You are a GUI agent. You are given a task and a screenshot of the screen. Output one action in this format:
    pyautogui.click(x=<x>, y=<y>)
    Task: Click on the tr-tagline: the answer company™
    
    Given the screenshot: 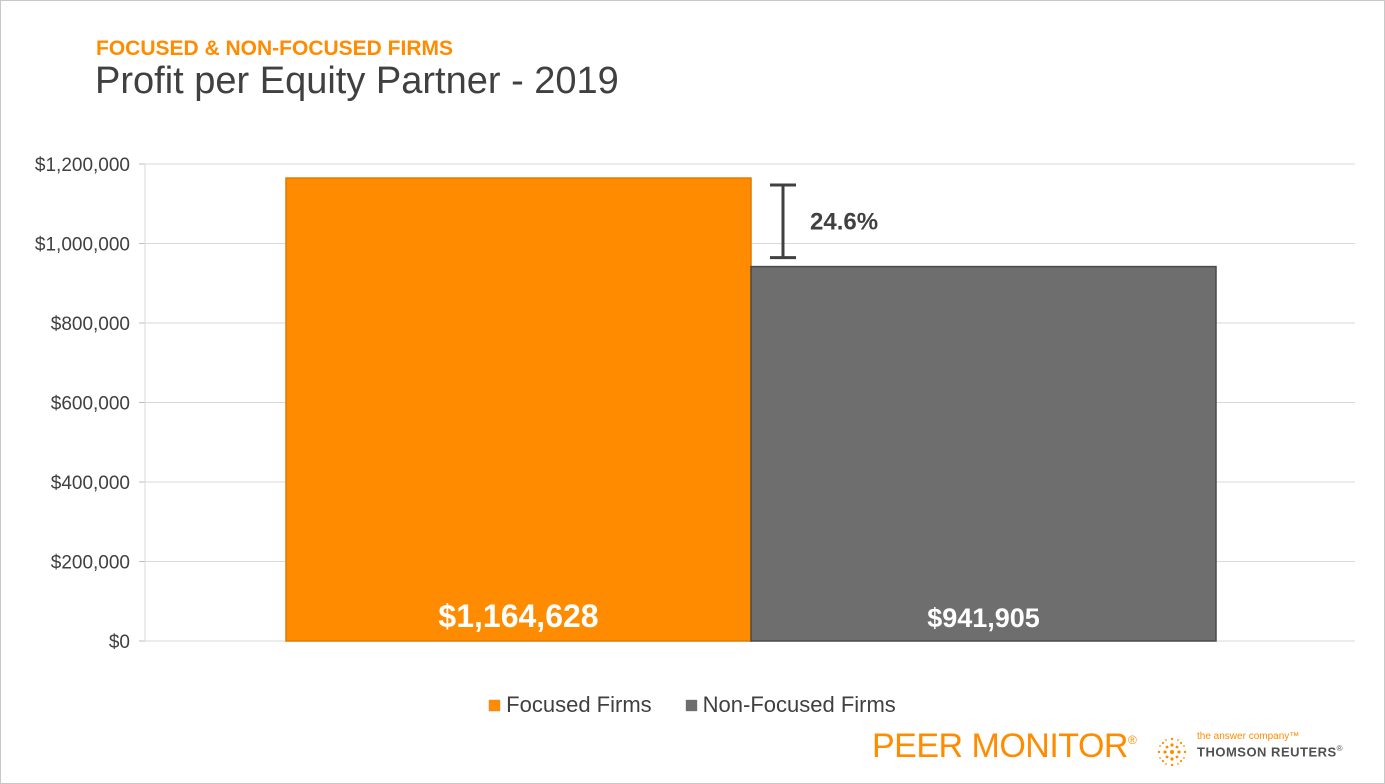 What is the action you would take?
    pyautogui.click(x=1248, y=736)
    